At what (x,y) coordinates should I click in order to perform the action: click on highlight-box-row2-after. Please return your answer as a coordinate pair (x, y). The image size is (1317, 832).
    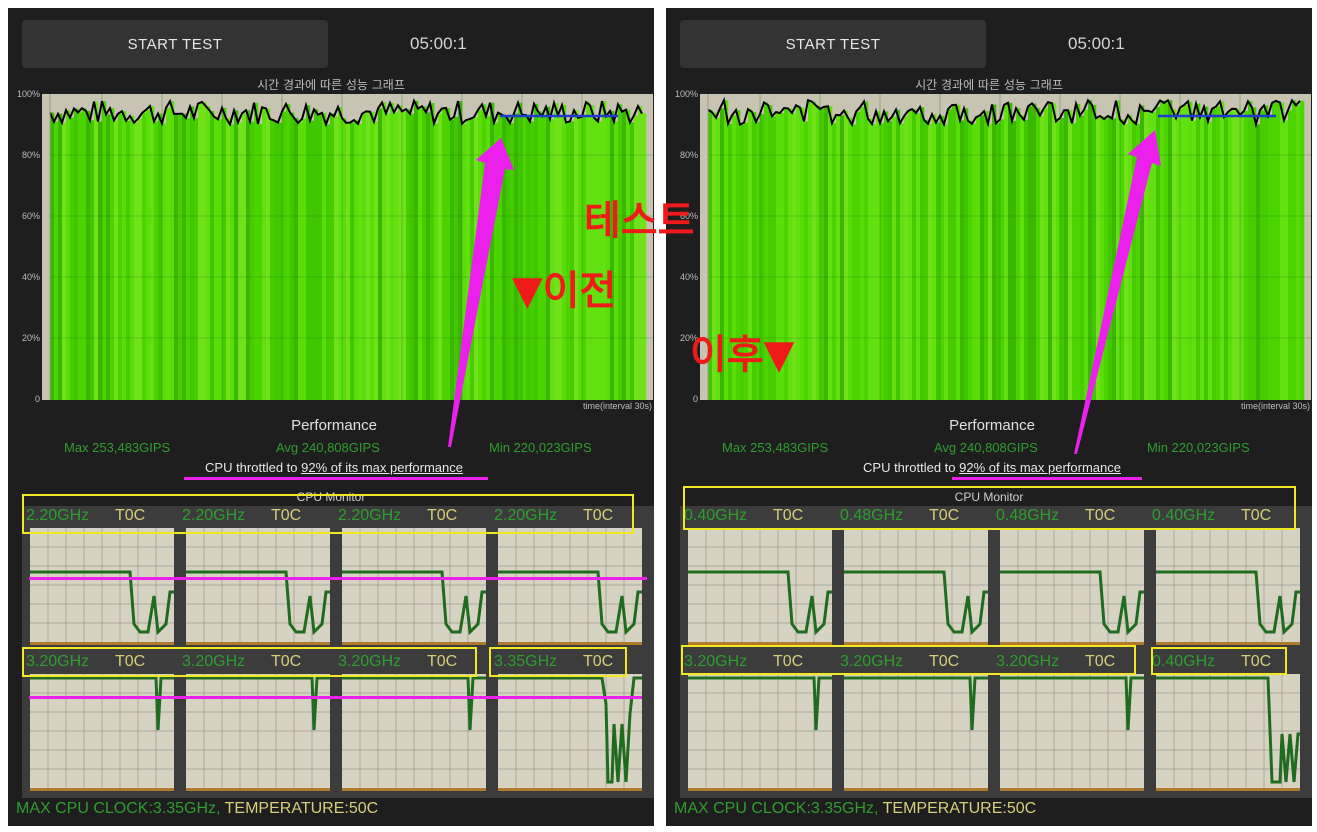
    Looking at the image, I should click on (908, 660).